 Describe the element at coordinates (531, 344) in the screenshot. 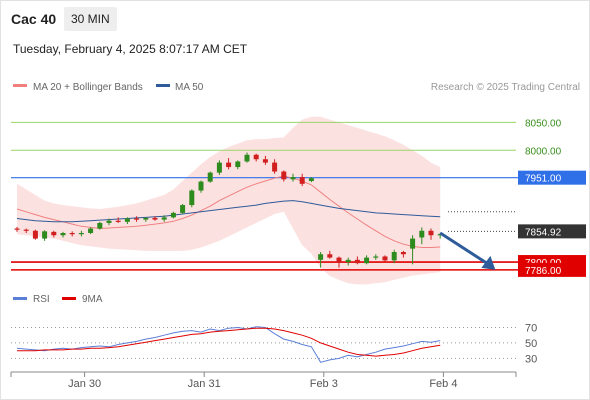

I see `rsi-tick-50: 50` at that location.